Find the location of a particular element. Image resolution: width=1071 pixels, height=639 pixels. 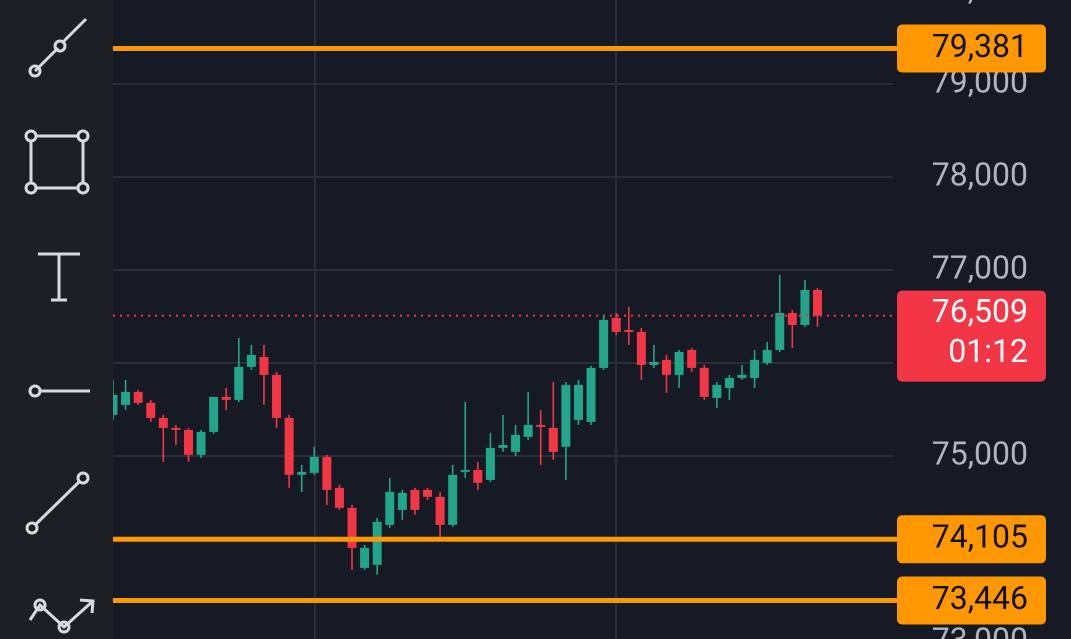

ray-tool is located at coordinates (57, 503).